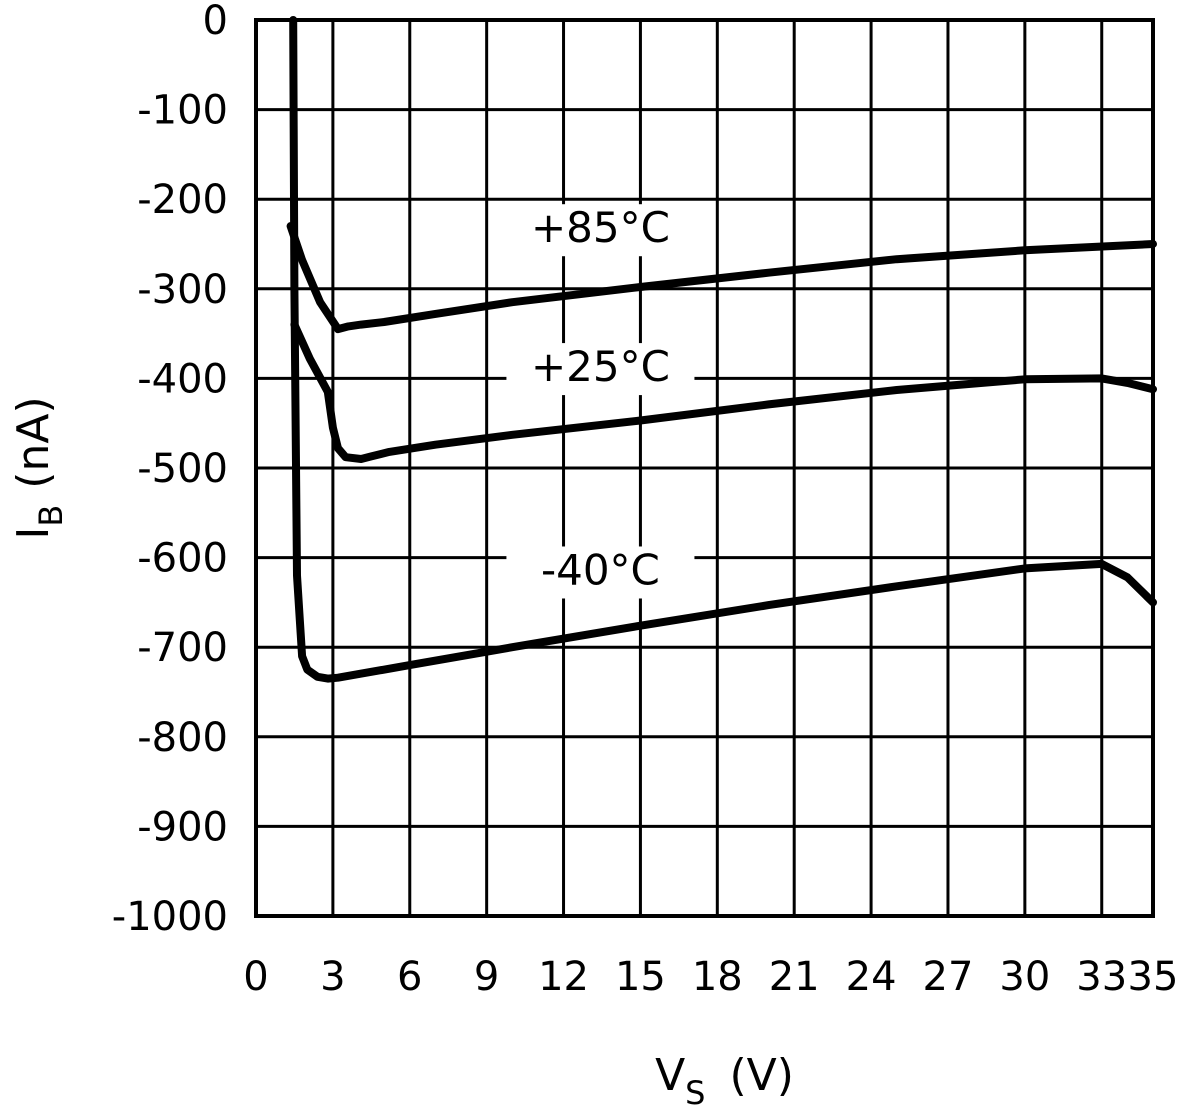  I want to click on y-axis-title: IB (nA), so click(39, 467).